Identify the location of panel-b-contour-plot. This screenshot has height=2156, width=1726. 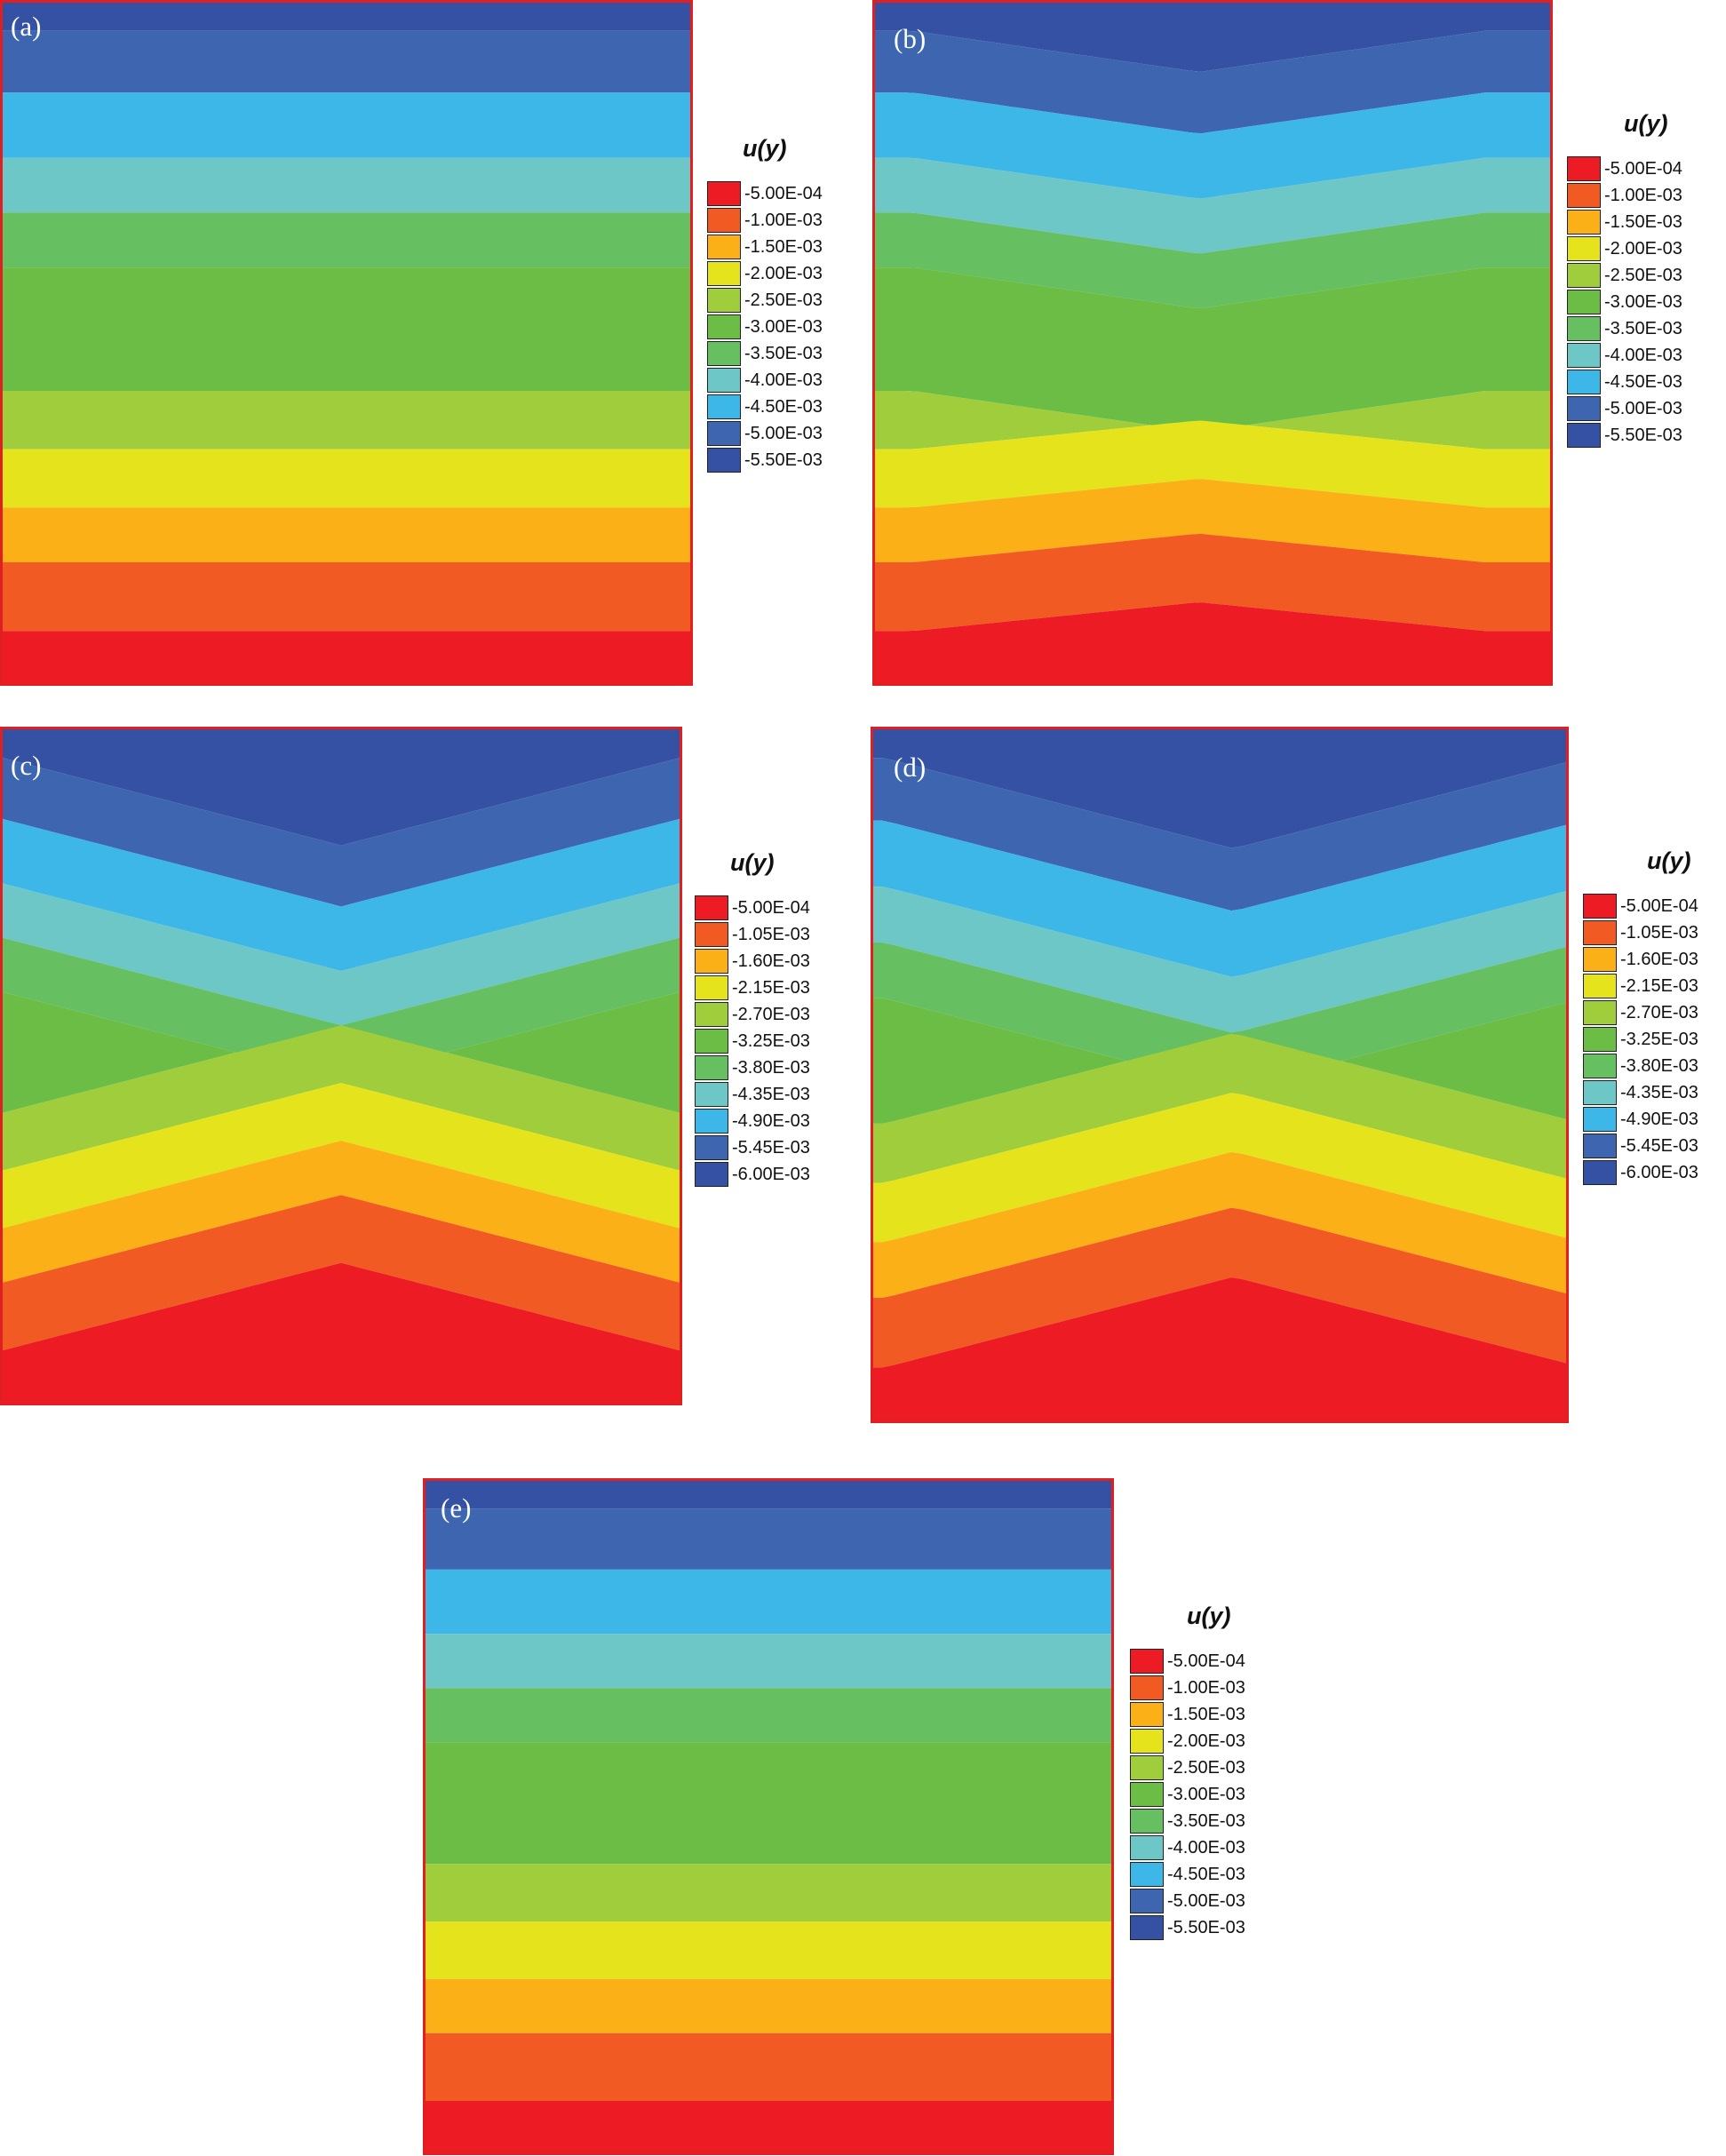
(1212, 343).